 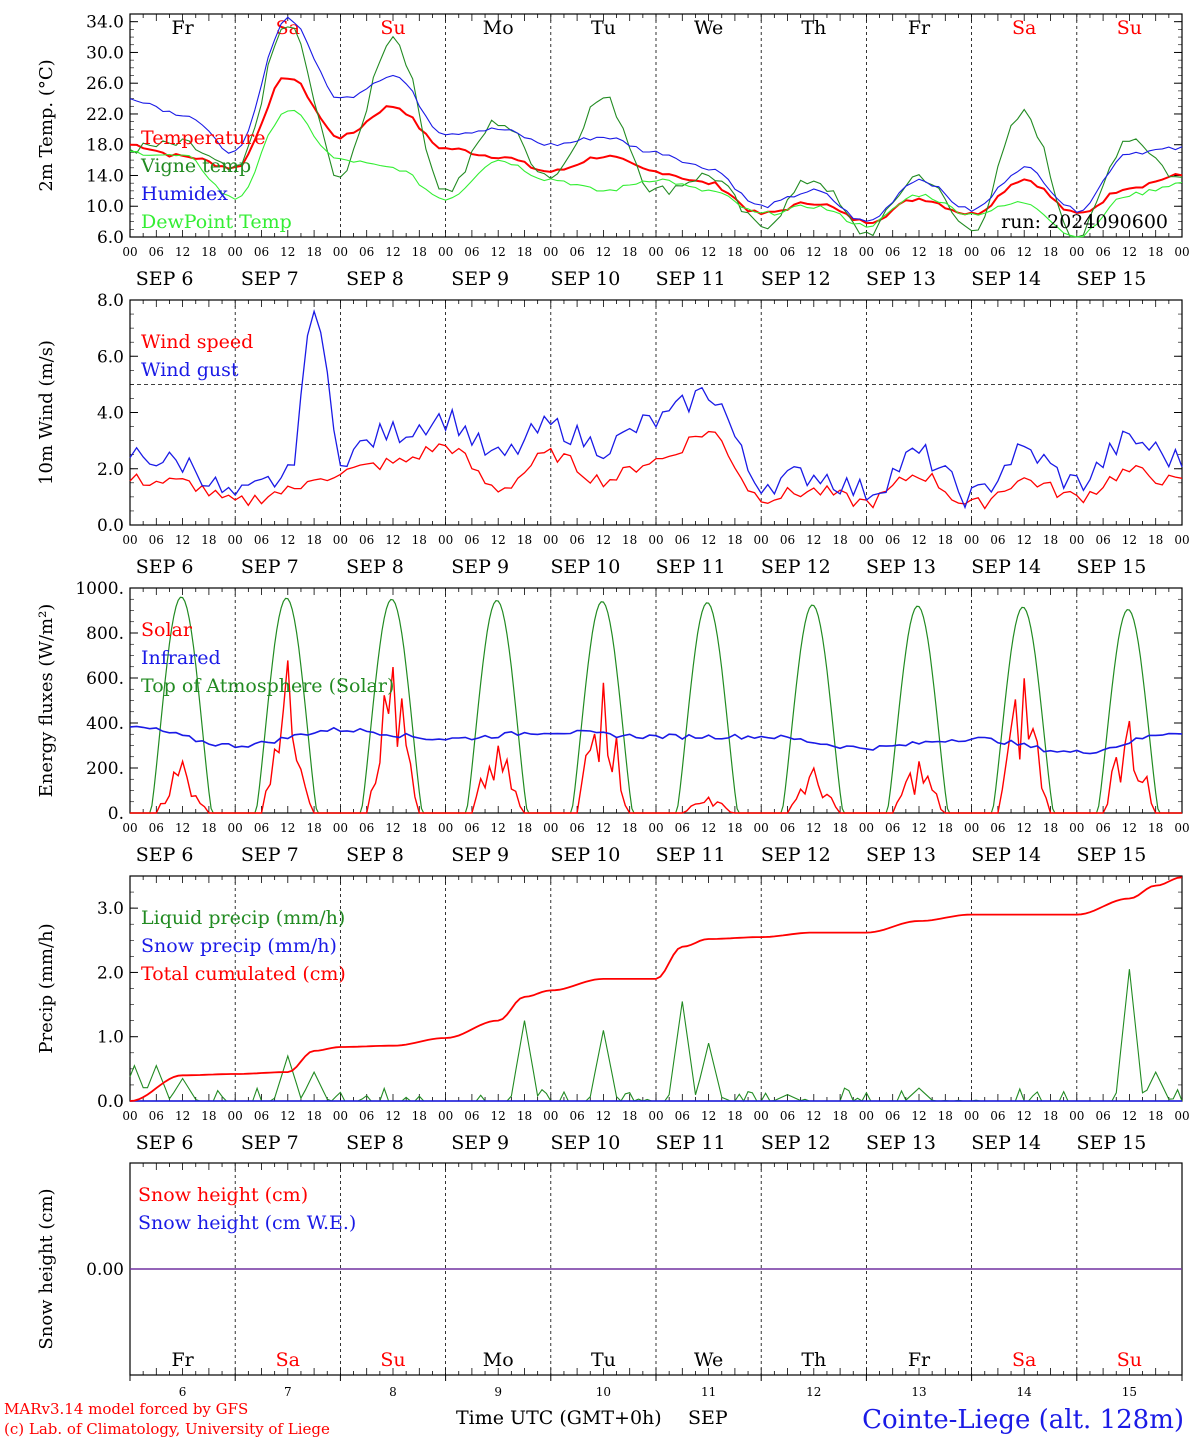 What do you see at coordinates (46, 1268) in the screenshot?
I see `snow-ylabel: Snow height (cm)` at bounding box center [46, 1268].